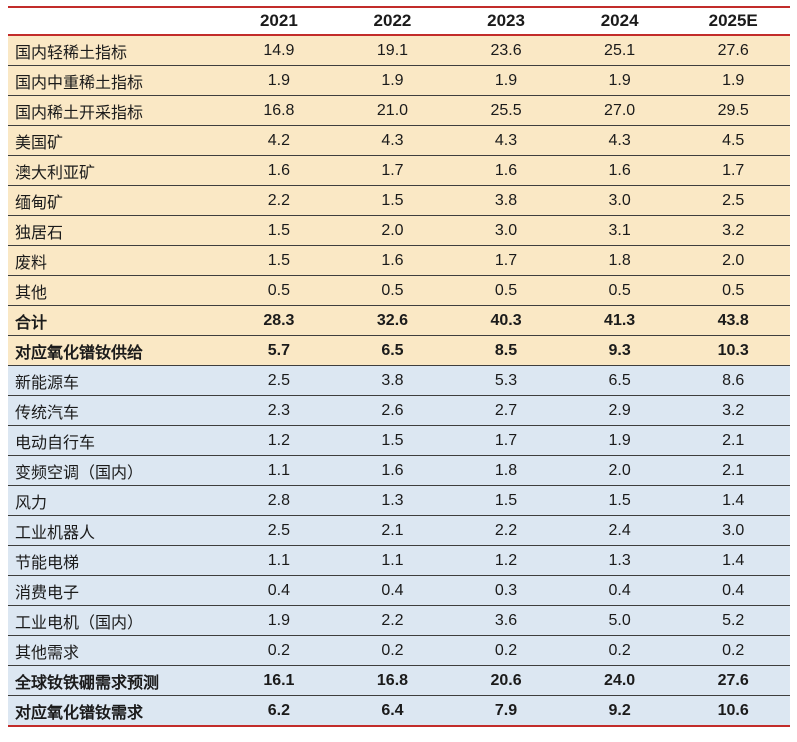  What do you see at coordinates (115, 290) in the screenshot?
I see `row-label: 其他` at bounding box center [115, 290].